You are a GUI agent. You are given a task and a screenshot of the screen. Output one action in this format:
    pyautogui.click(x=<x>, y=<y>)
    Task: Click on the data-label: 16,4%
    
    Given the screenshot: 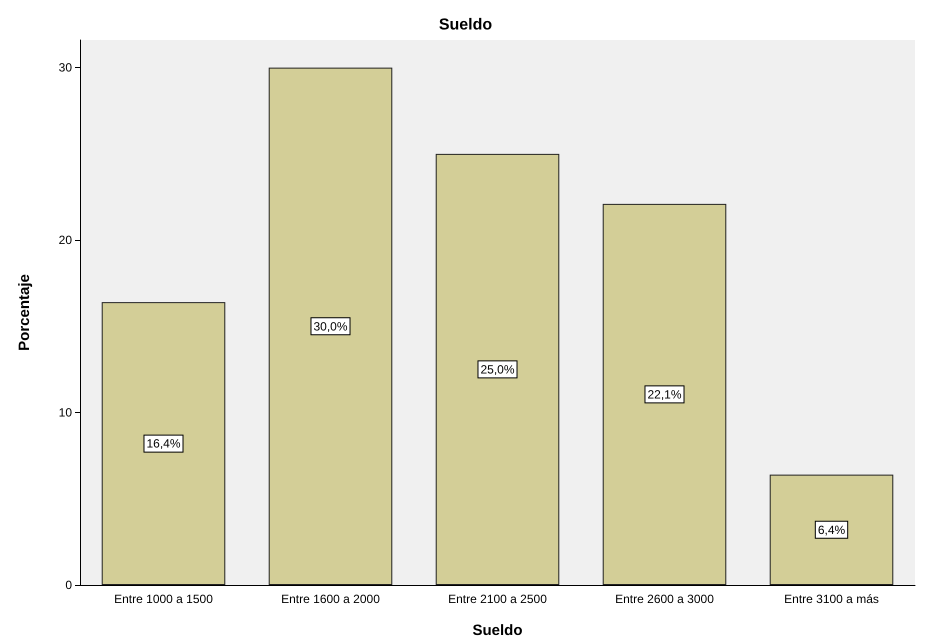 What is the action you would take?
    pyautogui.click(x=163, y=443)
    